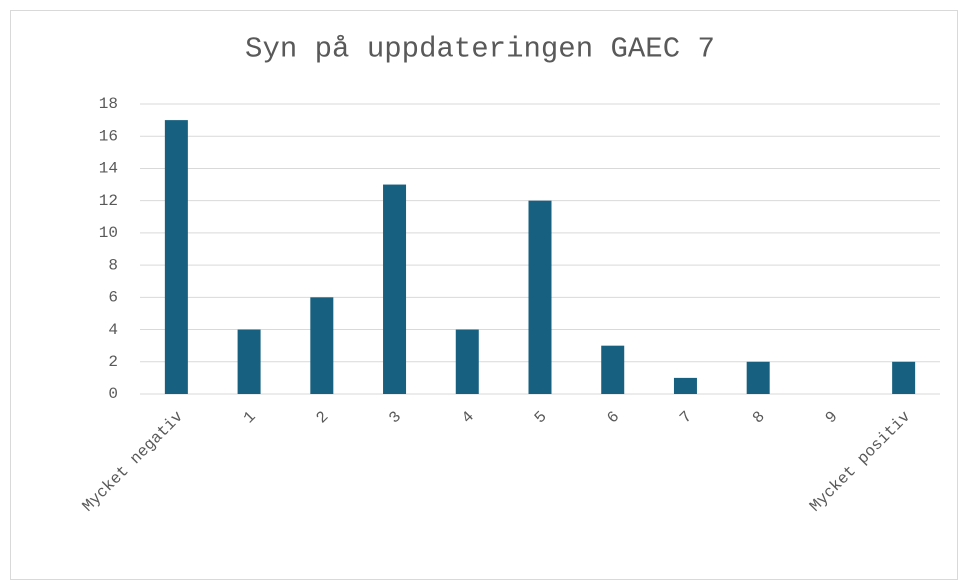  Describe the element at coordinates (108, 233) in the screenshot. I see `y-tick-label: 10` at that location.